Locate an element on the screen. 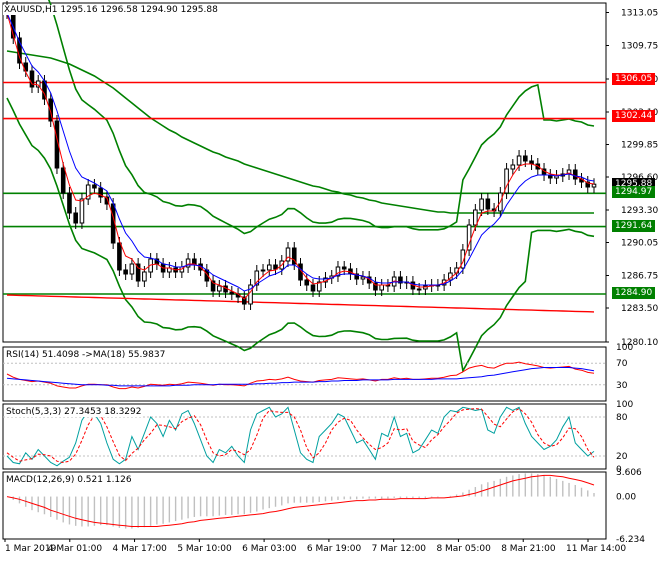 The image size is (660, 563). panel-frame-stoch is located at coordinates (304, 436).